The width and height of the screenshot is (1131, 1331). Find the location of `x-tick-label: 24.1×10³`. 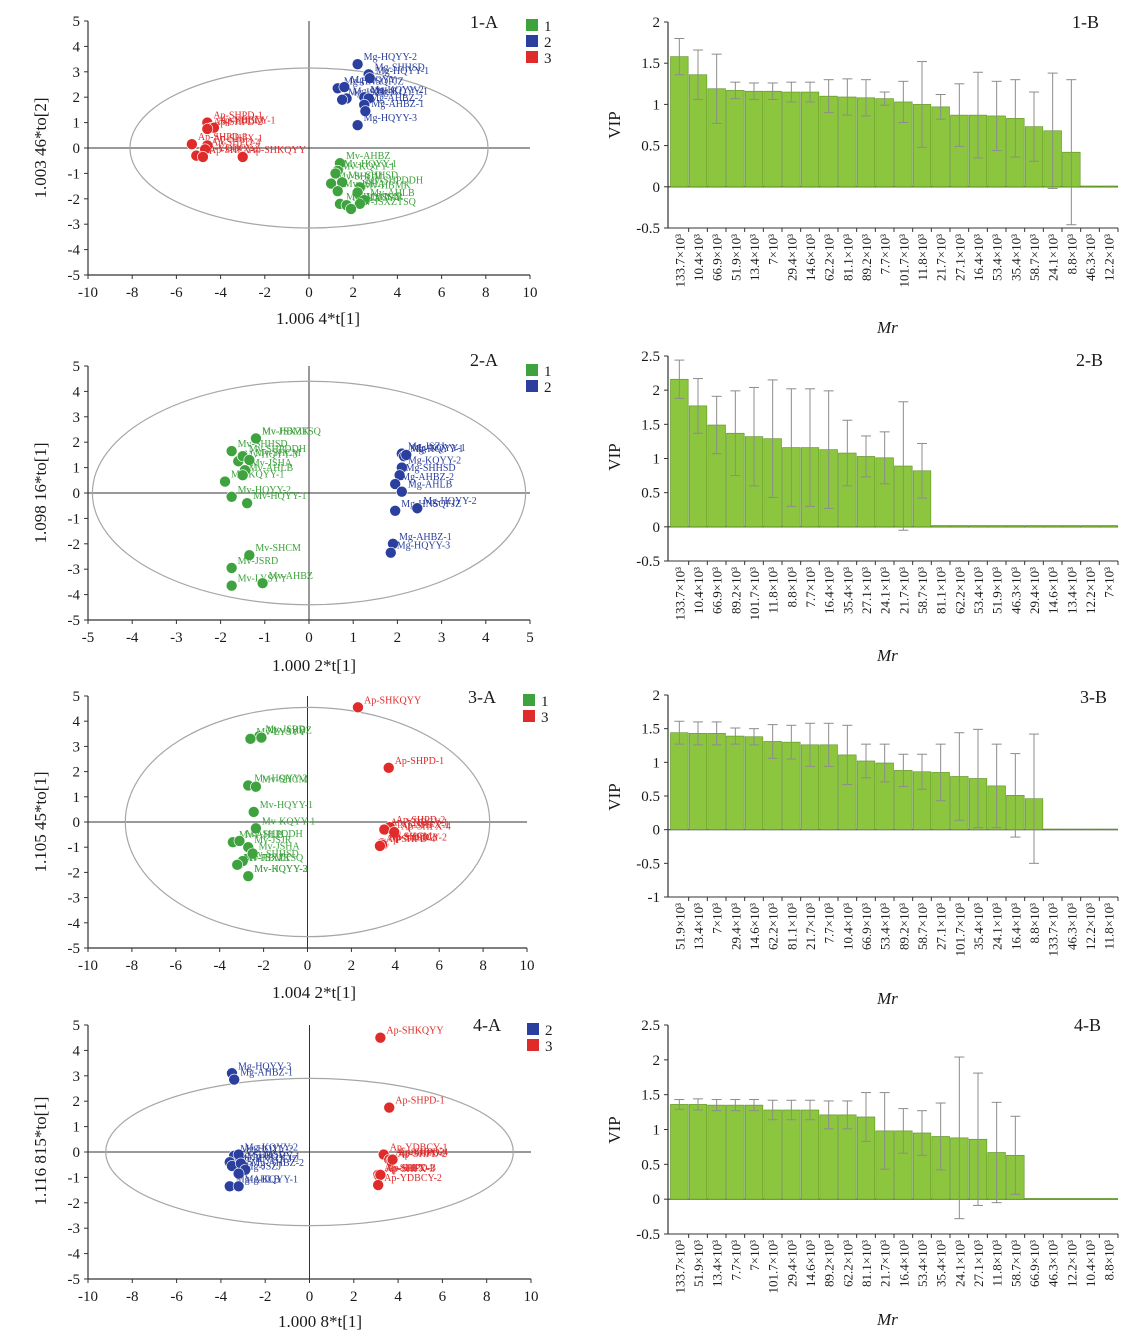

x-tick-label: 24.1×10³ is located at coordinates (997, 926).